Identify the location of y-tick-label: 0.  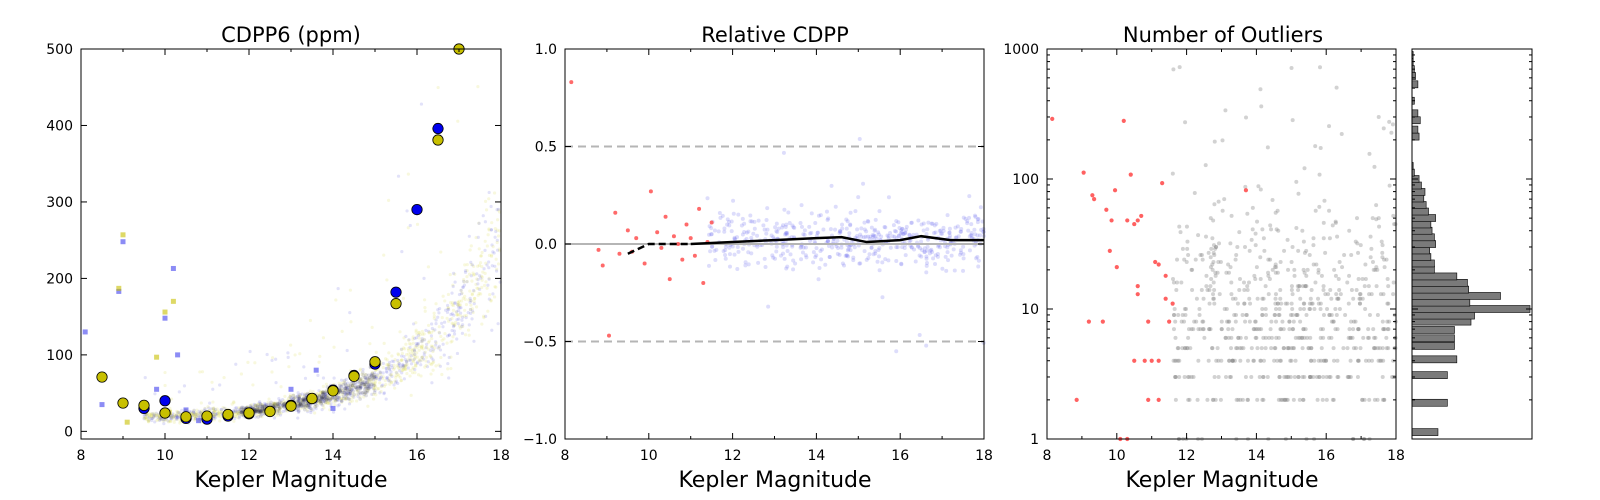
(68, 432).